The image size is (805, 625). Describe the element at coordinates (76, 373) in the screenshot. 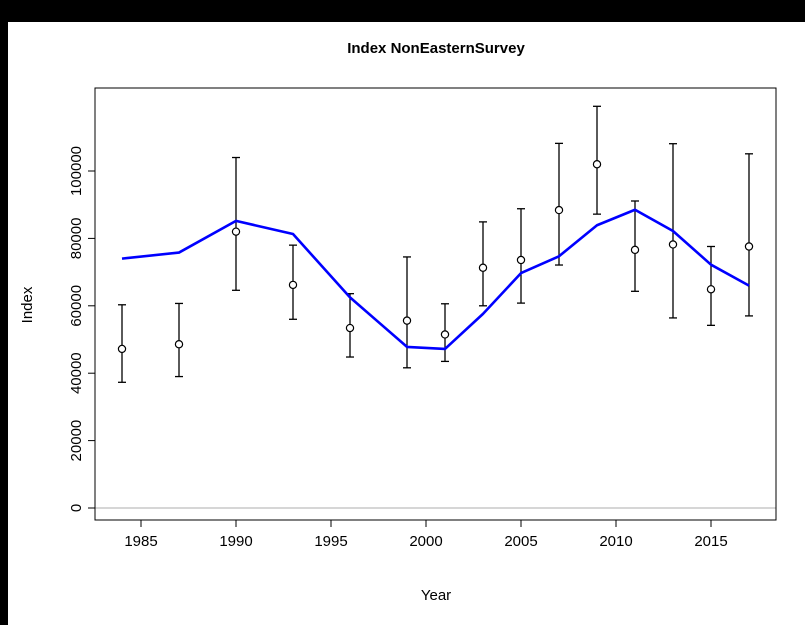

I see `y-tick-label: 40000` at that location.